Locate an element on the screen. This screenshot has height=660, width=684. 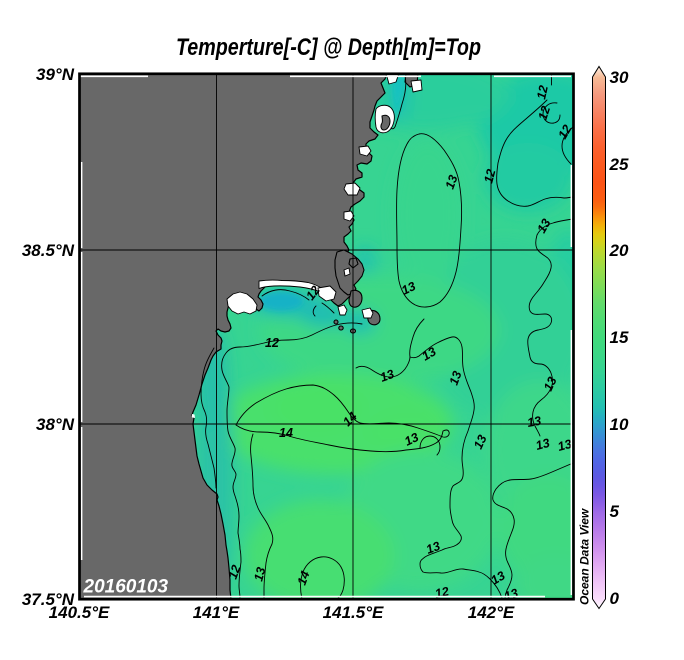
svg-text: 140.5°E is located at coordinates (79, 612).